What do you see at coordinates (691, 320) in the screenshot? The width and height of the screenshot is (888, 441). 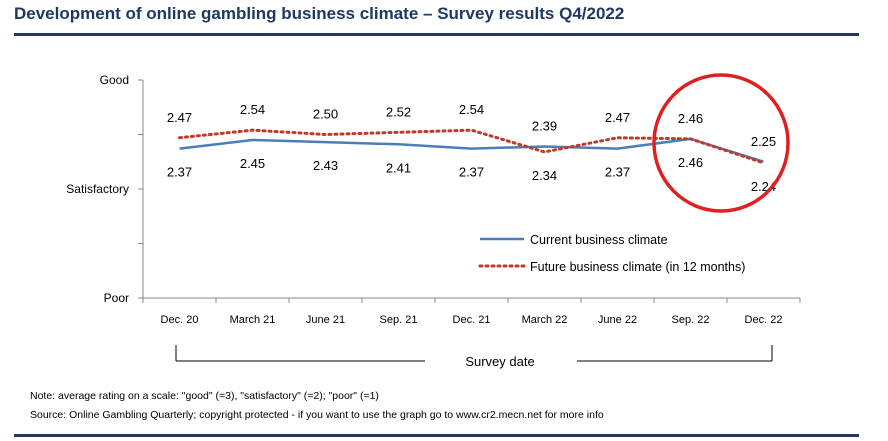 I see `x-tick-label: Sep. 22` at bounding box center [691, 320].